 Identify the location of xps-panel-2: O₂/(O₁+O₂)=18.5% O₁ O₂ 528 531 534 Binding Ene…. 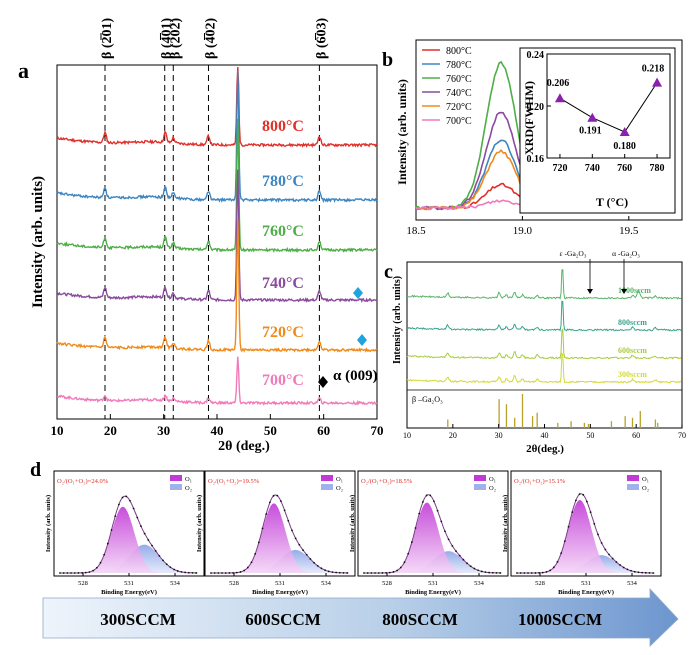
(429, 533).